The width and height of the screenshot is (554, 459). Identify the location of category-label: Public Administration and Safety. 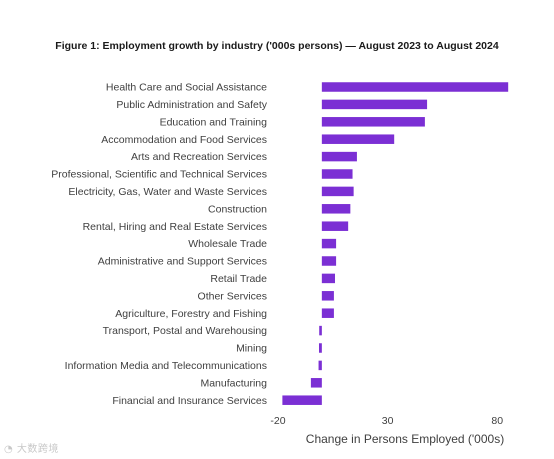
(191, 105).